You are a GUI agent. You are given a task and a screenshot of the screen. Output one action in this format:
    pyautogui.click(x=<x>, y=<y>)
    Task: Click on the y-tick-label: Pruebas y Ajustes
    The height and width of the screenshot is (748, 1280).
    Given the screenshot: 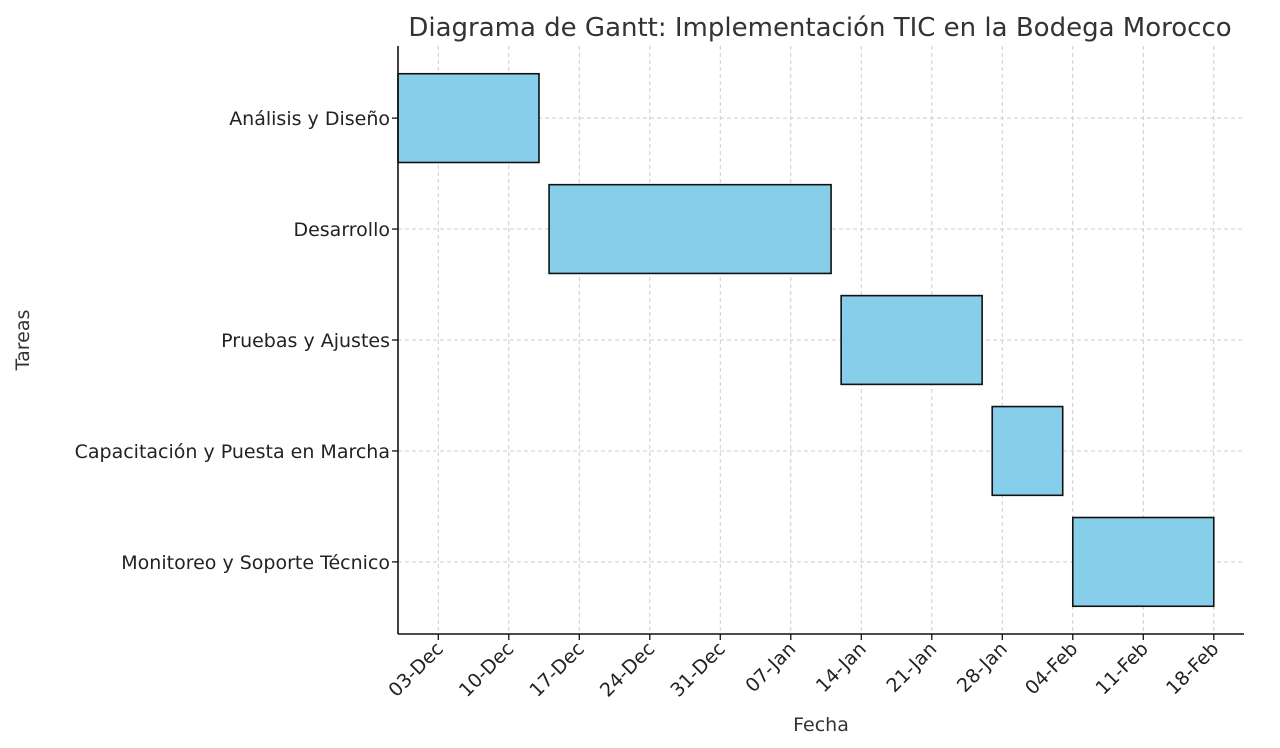 What is the action you would take?
    pyautogui.click(x=305, y=341)
    